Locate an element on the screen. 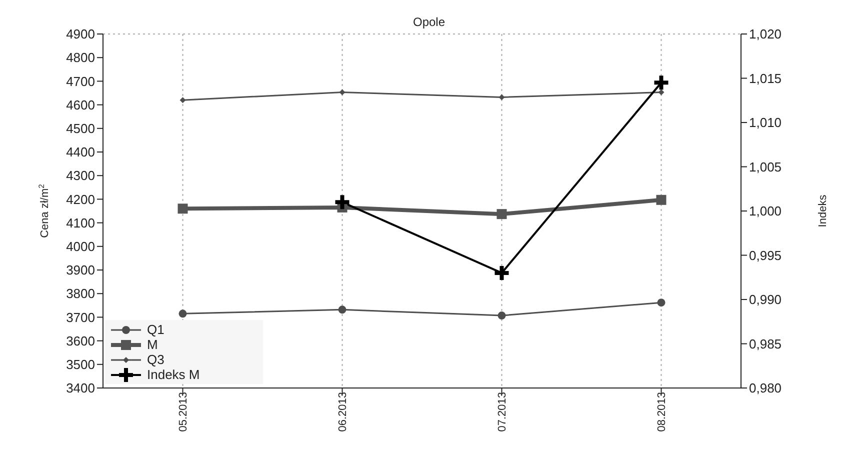  y-tick-label: 4900 is located at coordinates (80, 34).